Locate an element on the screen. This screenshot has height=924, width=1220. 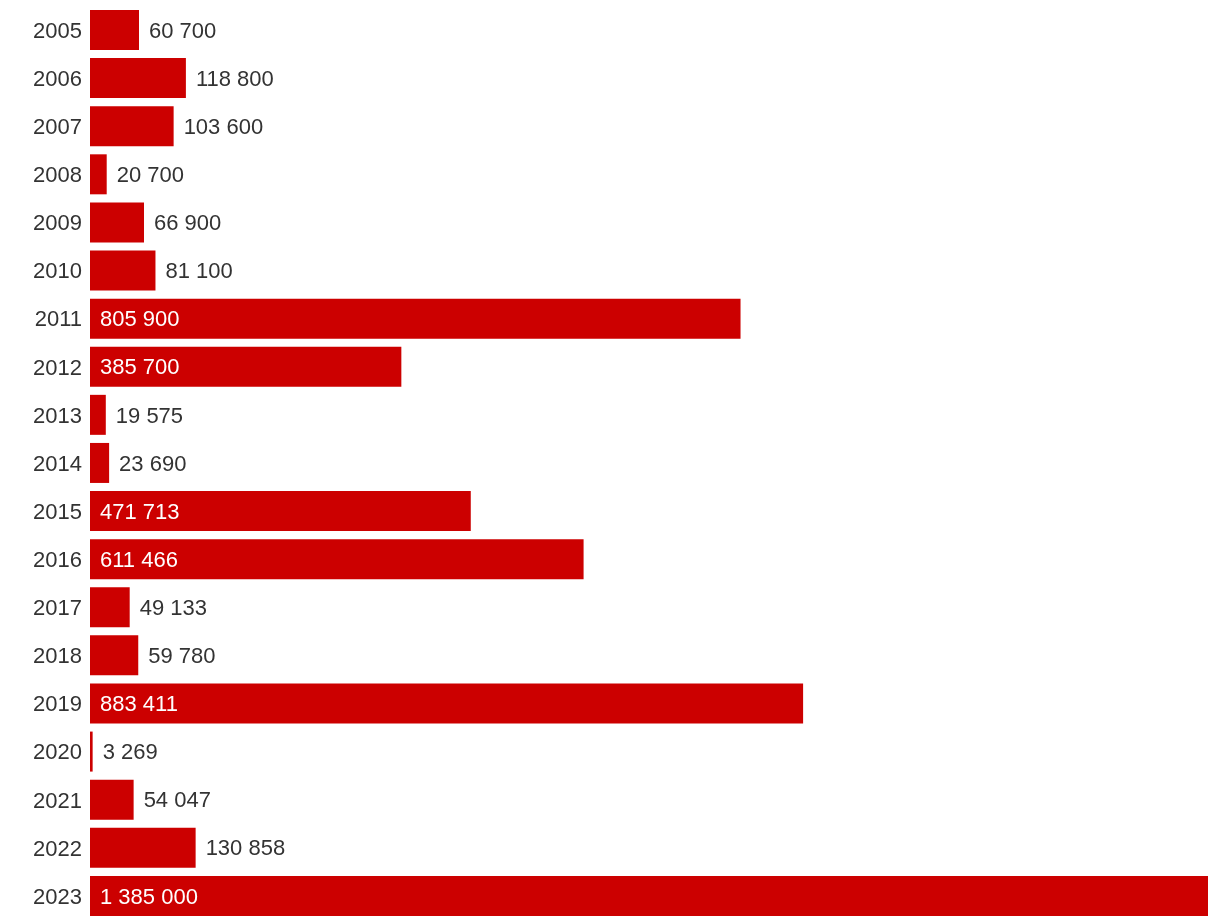
data-label: 611 466 is located at coordinates (139, 559).